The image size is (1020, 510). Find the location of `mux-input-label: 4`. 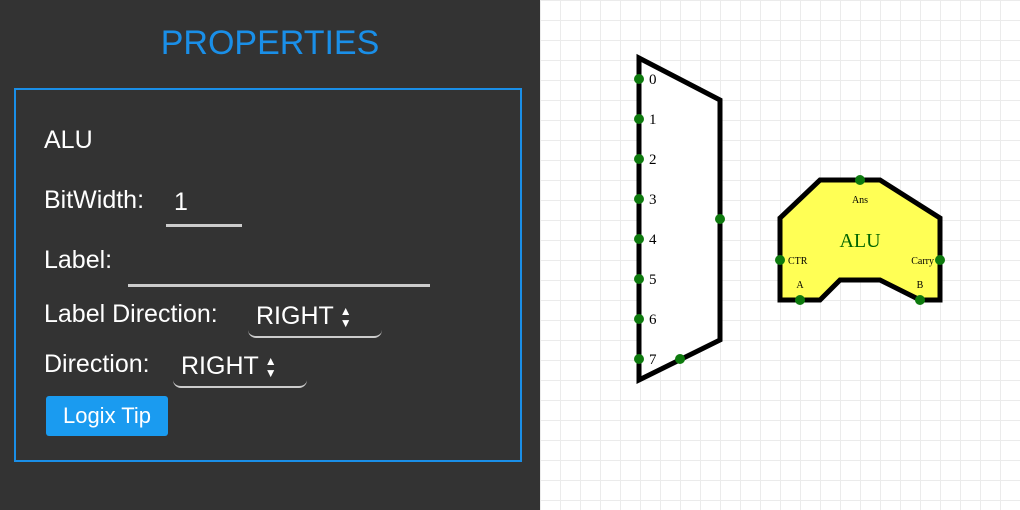

mux-input-label: 4 is located at coordinates (653, 240).